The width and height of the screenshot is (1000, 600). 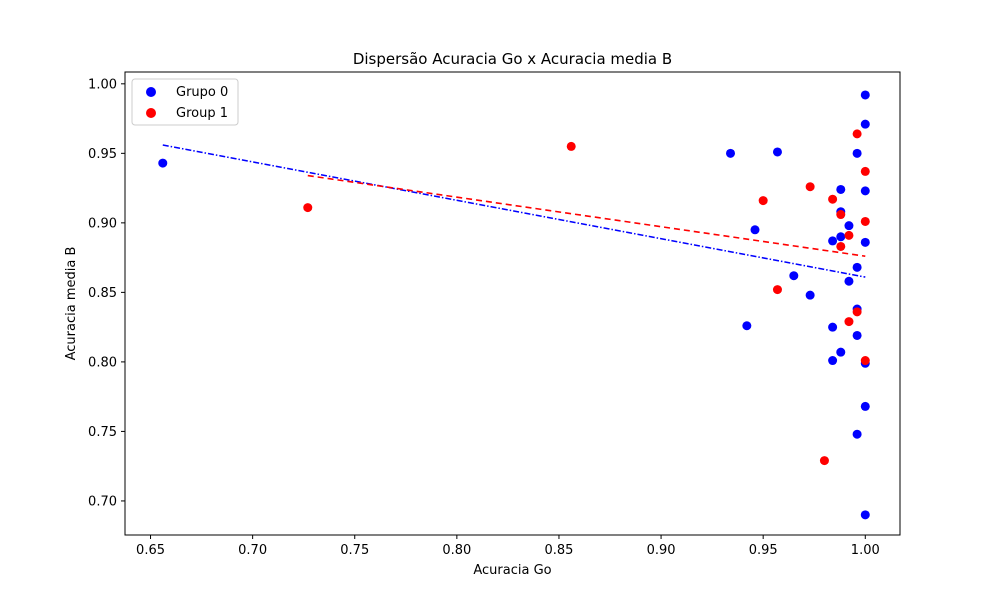 I want to click on x-tick-label: 0.95, so click(x=763, y=550).